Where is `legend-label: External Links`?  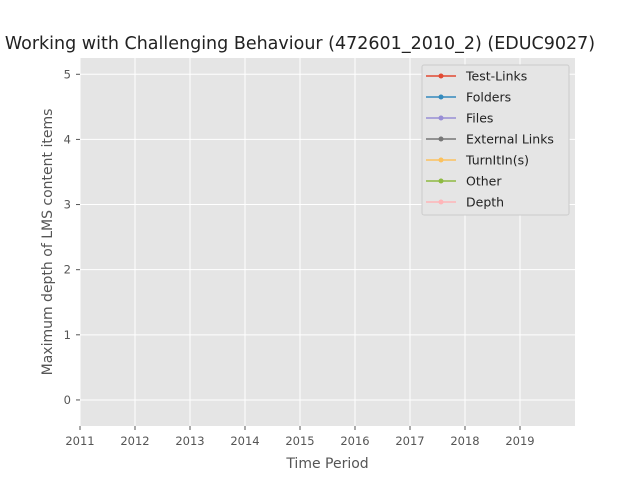
legend-label: External Links is located at coordinates (510, 139).